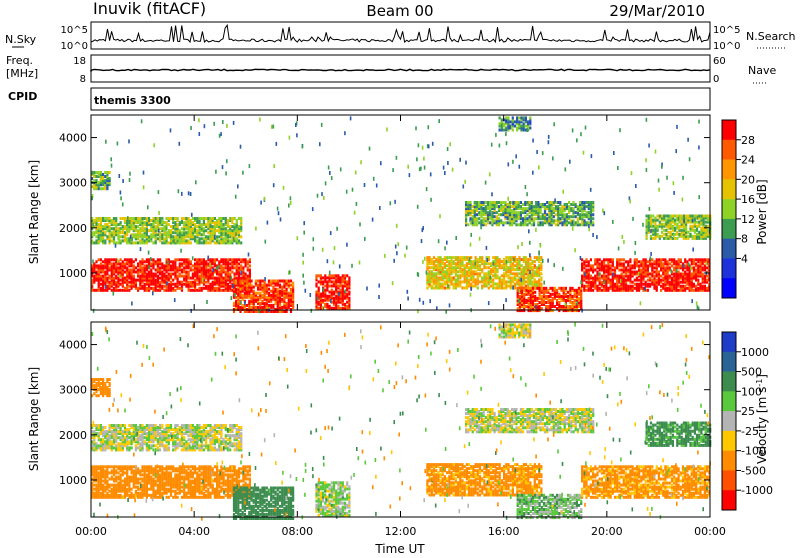 The width and height of the screenshot is (800, 558). I want to click on nsky-tick-bottom: 10^0, so click(74, 46).